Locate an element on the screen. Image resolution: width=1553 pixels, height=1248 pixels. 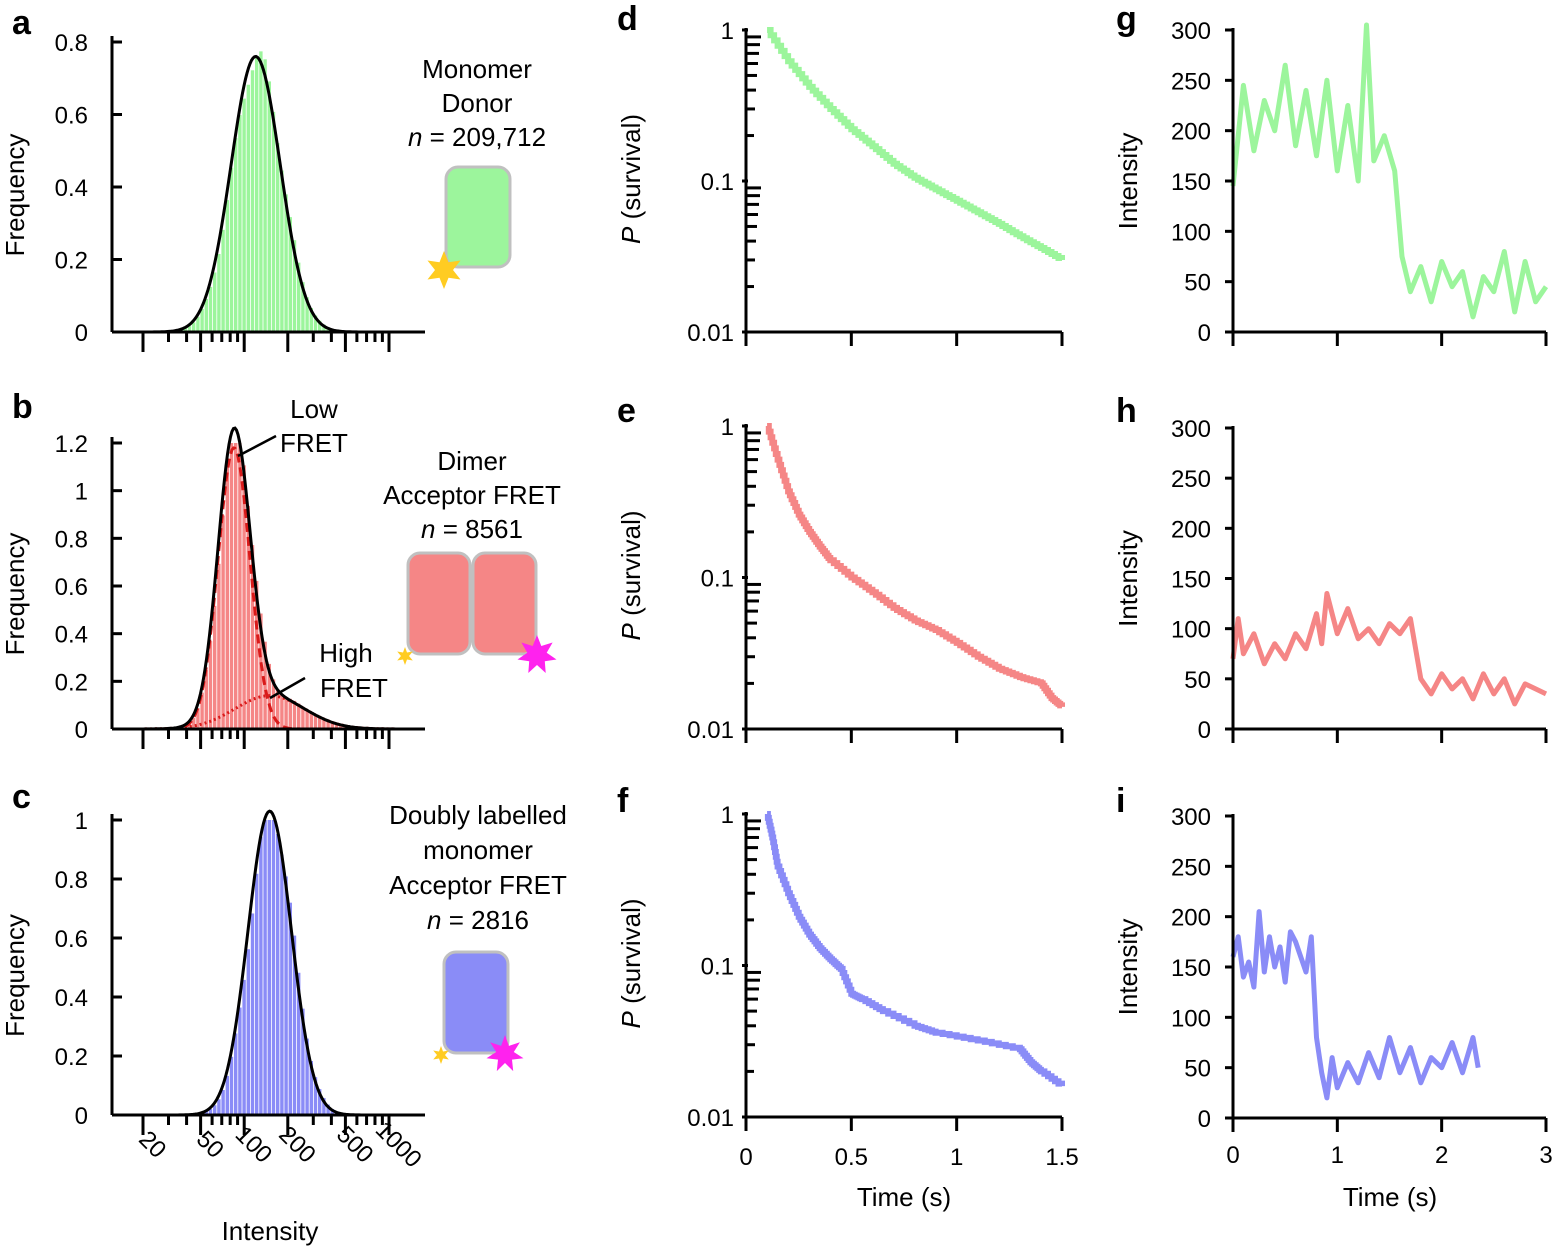
survival-curve is located at coordinates (915, 566).